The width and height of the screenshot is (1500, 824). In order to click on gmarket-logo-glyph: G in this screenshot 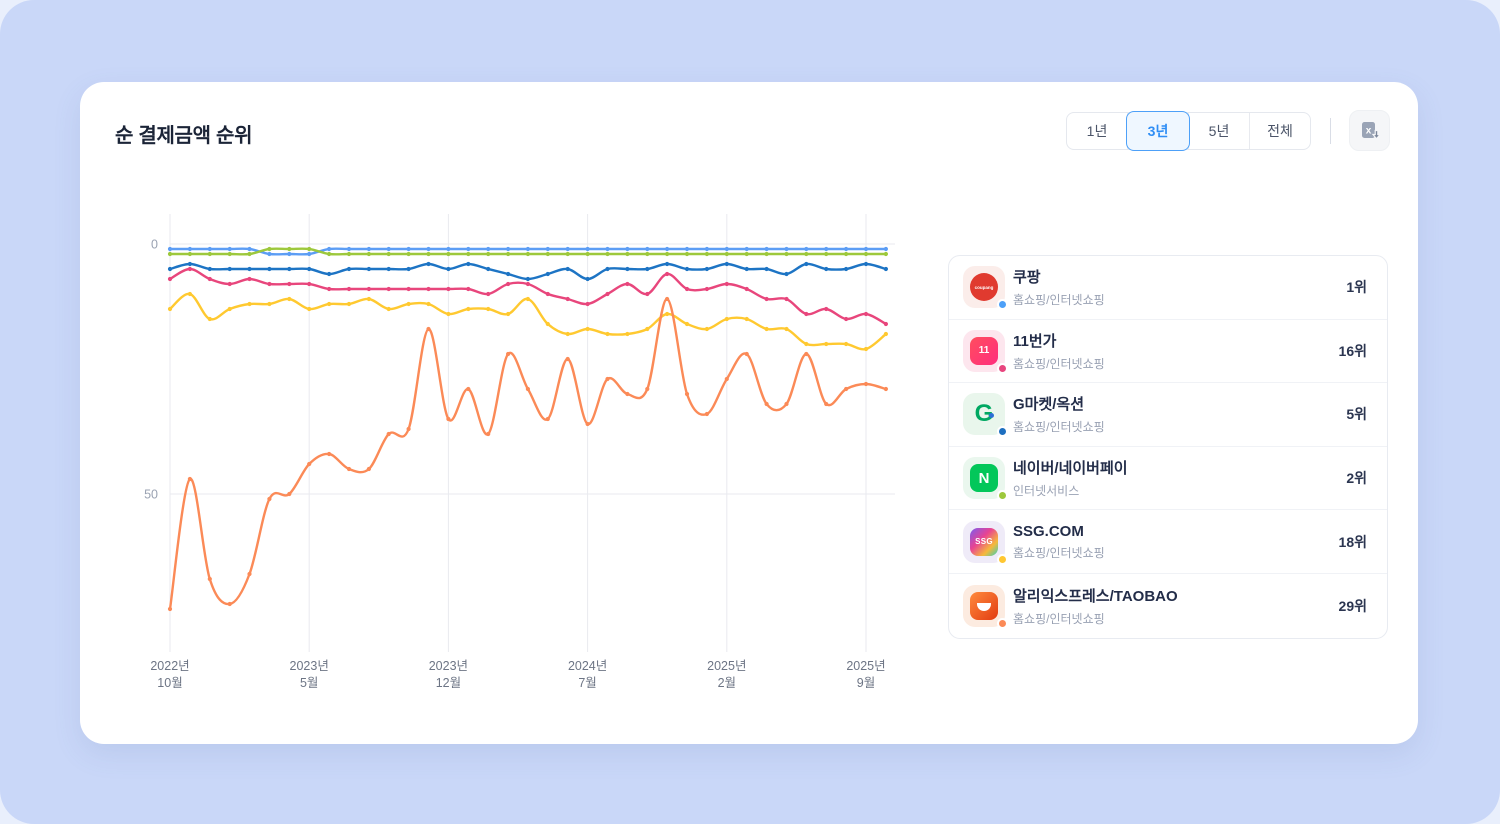, I will do `click(984, 414)`.